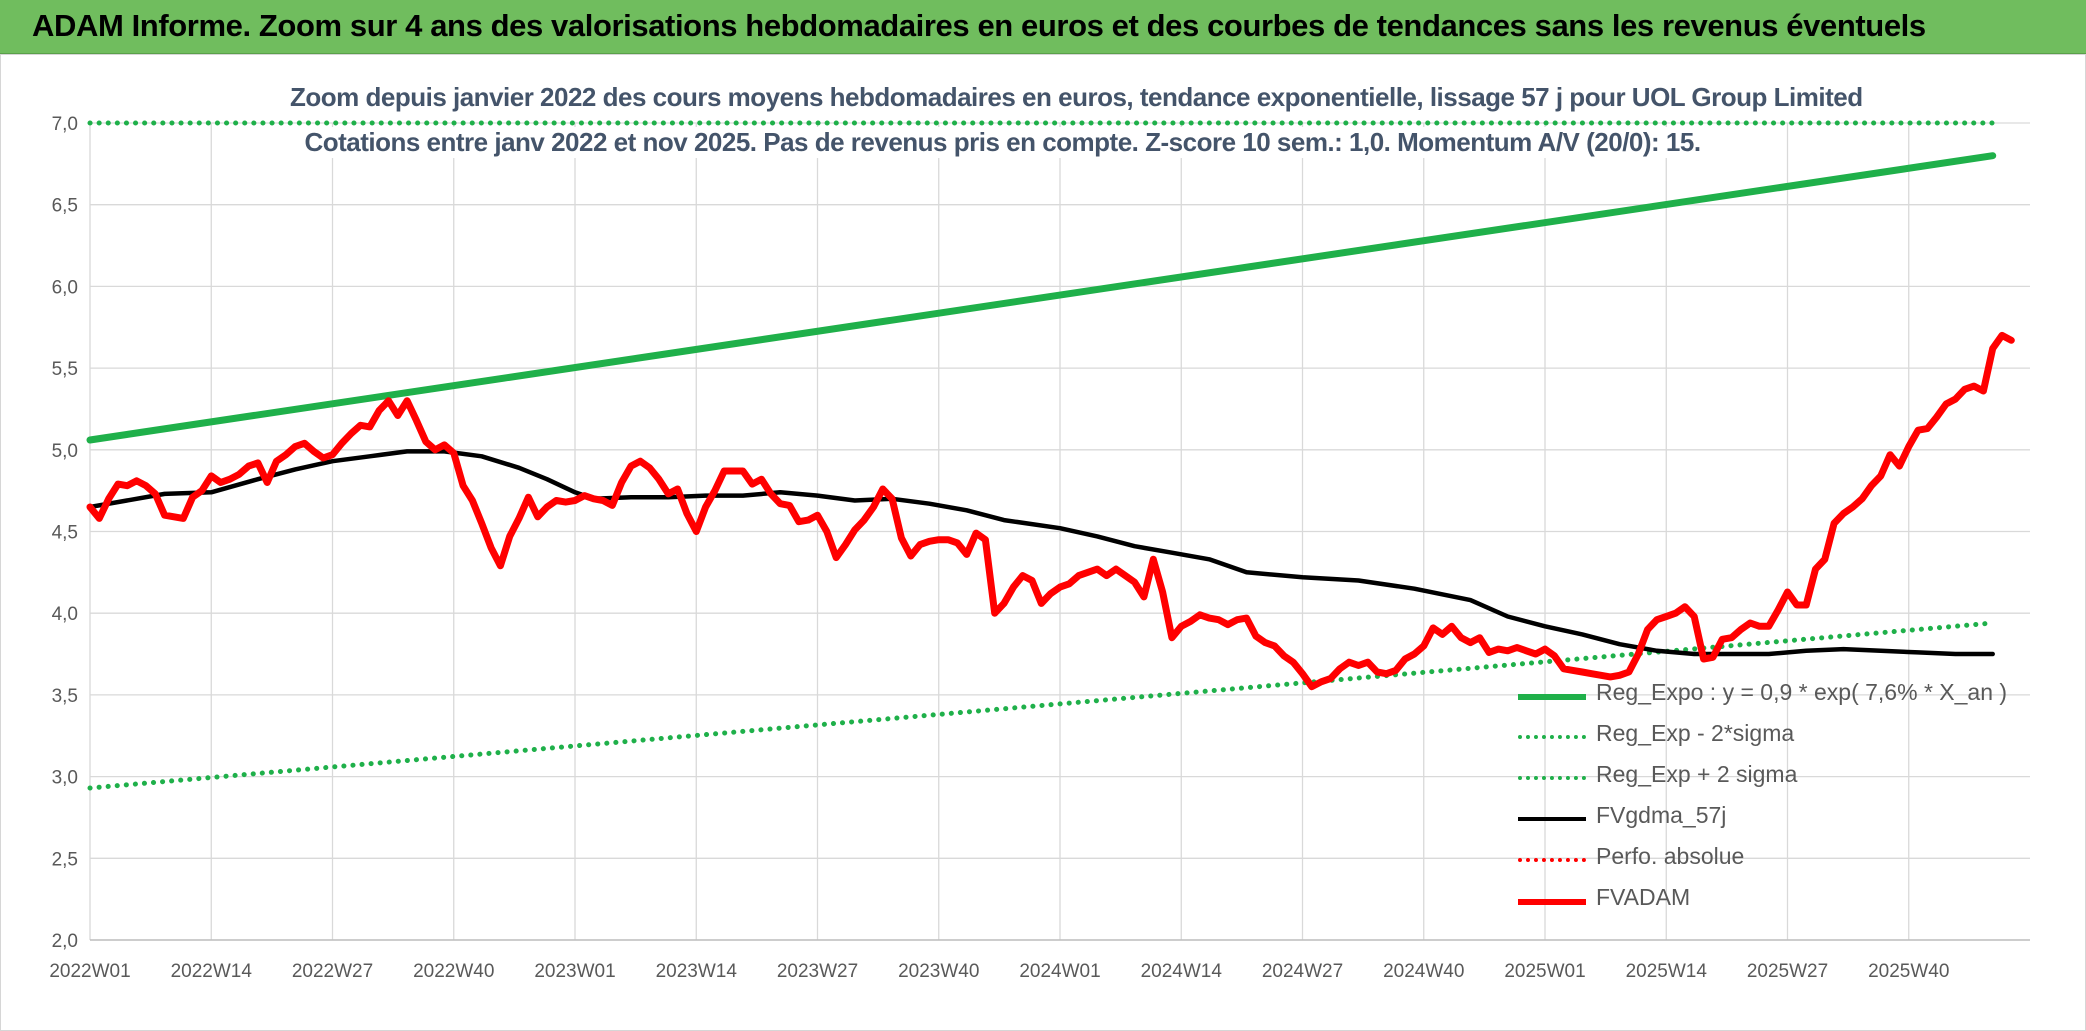  What do you see at coordinates (89, 971) in the screenshot?
I see `x-tick-label: 2022W01` at bounding box center [89, 971].